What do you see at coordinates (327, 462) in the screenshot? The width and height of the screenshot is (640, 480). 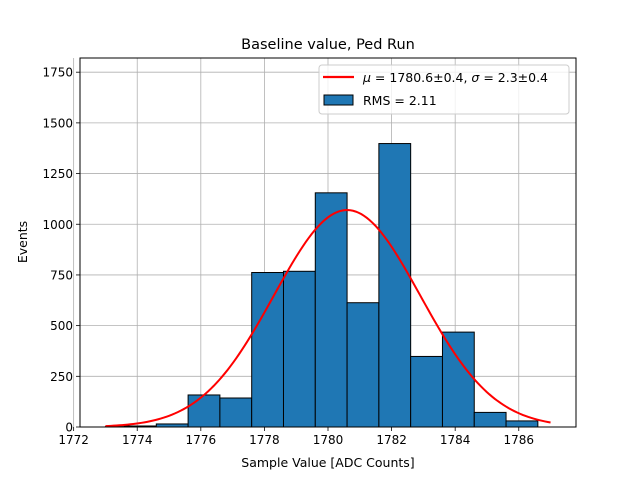 I see `x-axis-label: Sample Value [ADC Counts]` at bounding box center [327, 462].